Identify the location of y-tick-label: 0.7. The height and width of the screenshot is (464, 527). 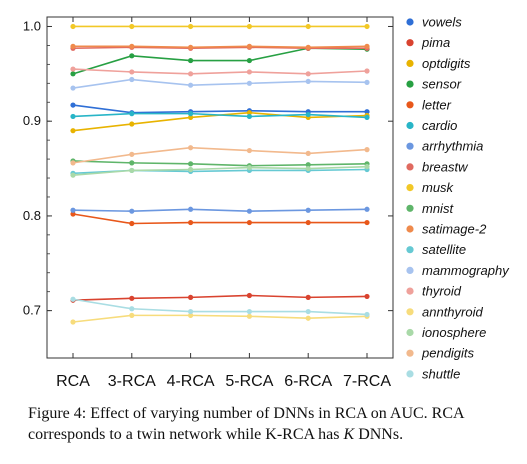
(32, 310).